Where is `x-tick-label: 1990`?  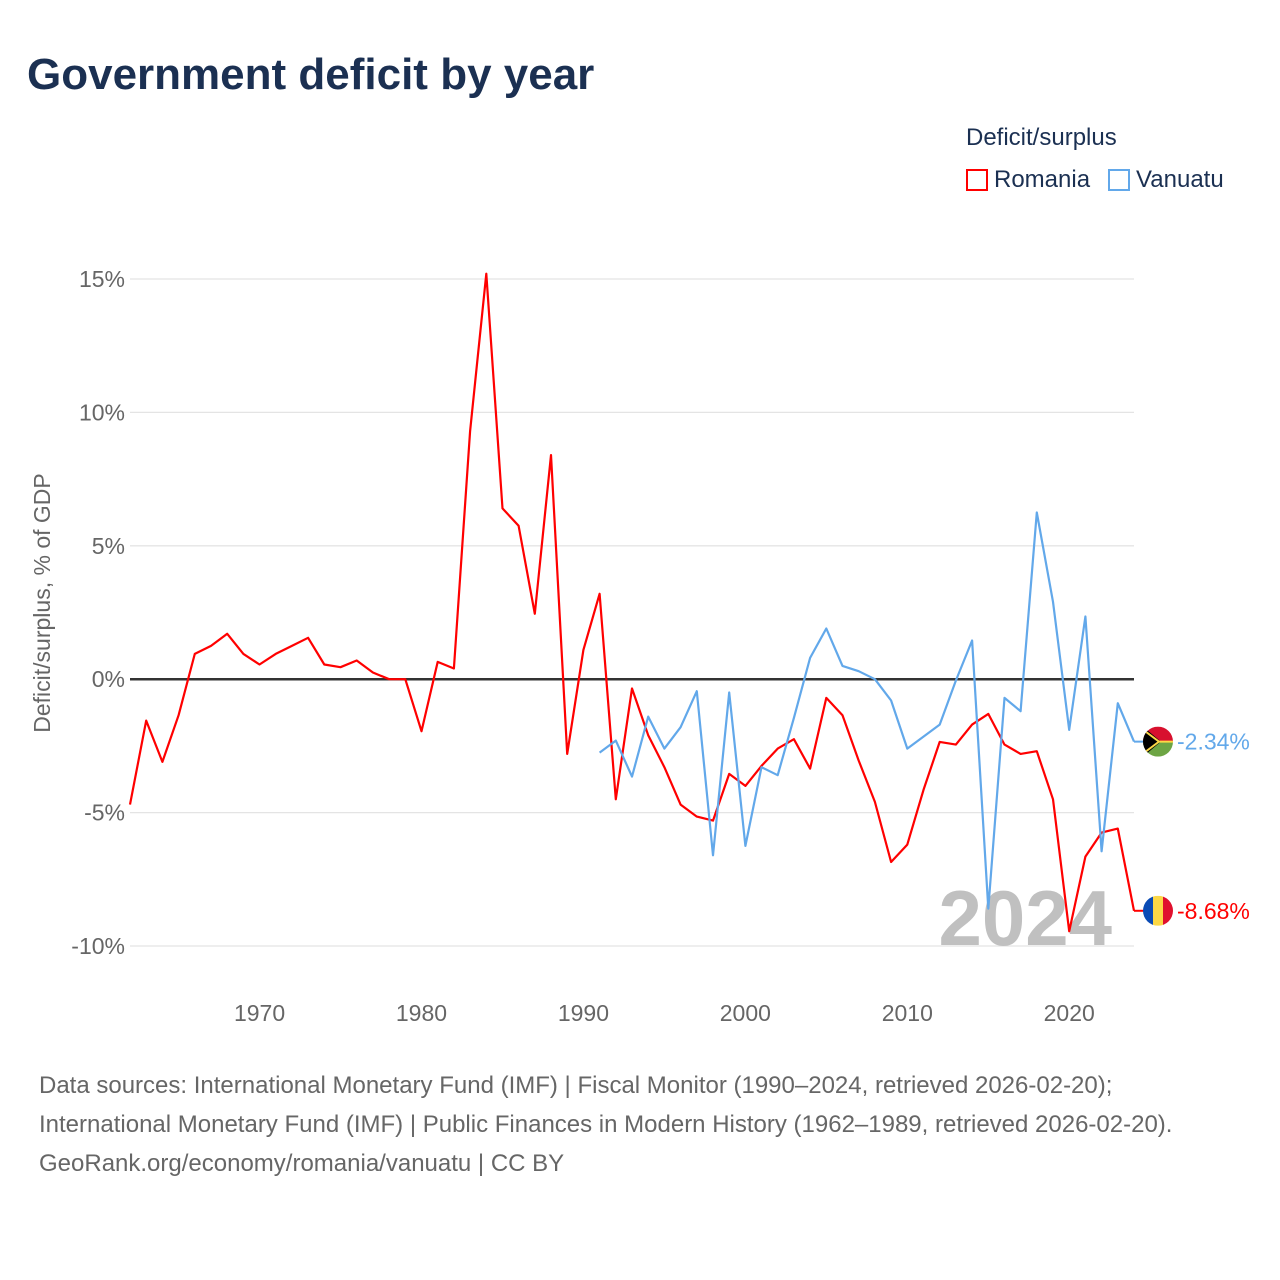 x-tick-label: 1990 is located at coordinates (583, 1013).